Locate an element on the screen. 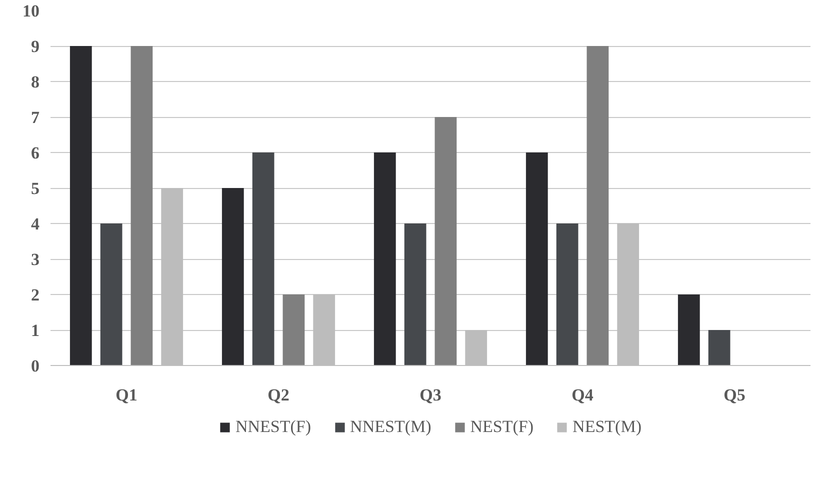  legend-label: NEST(F) is located at coordinates (502, 427).